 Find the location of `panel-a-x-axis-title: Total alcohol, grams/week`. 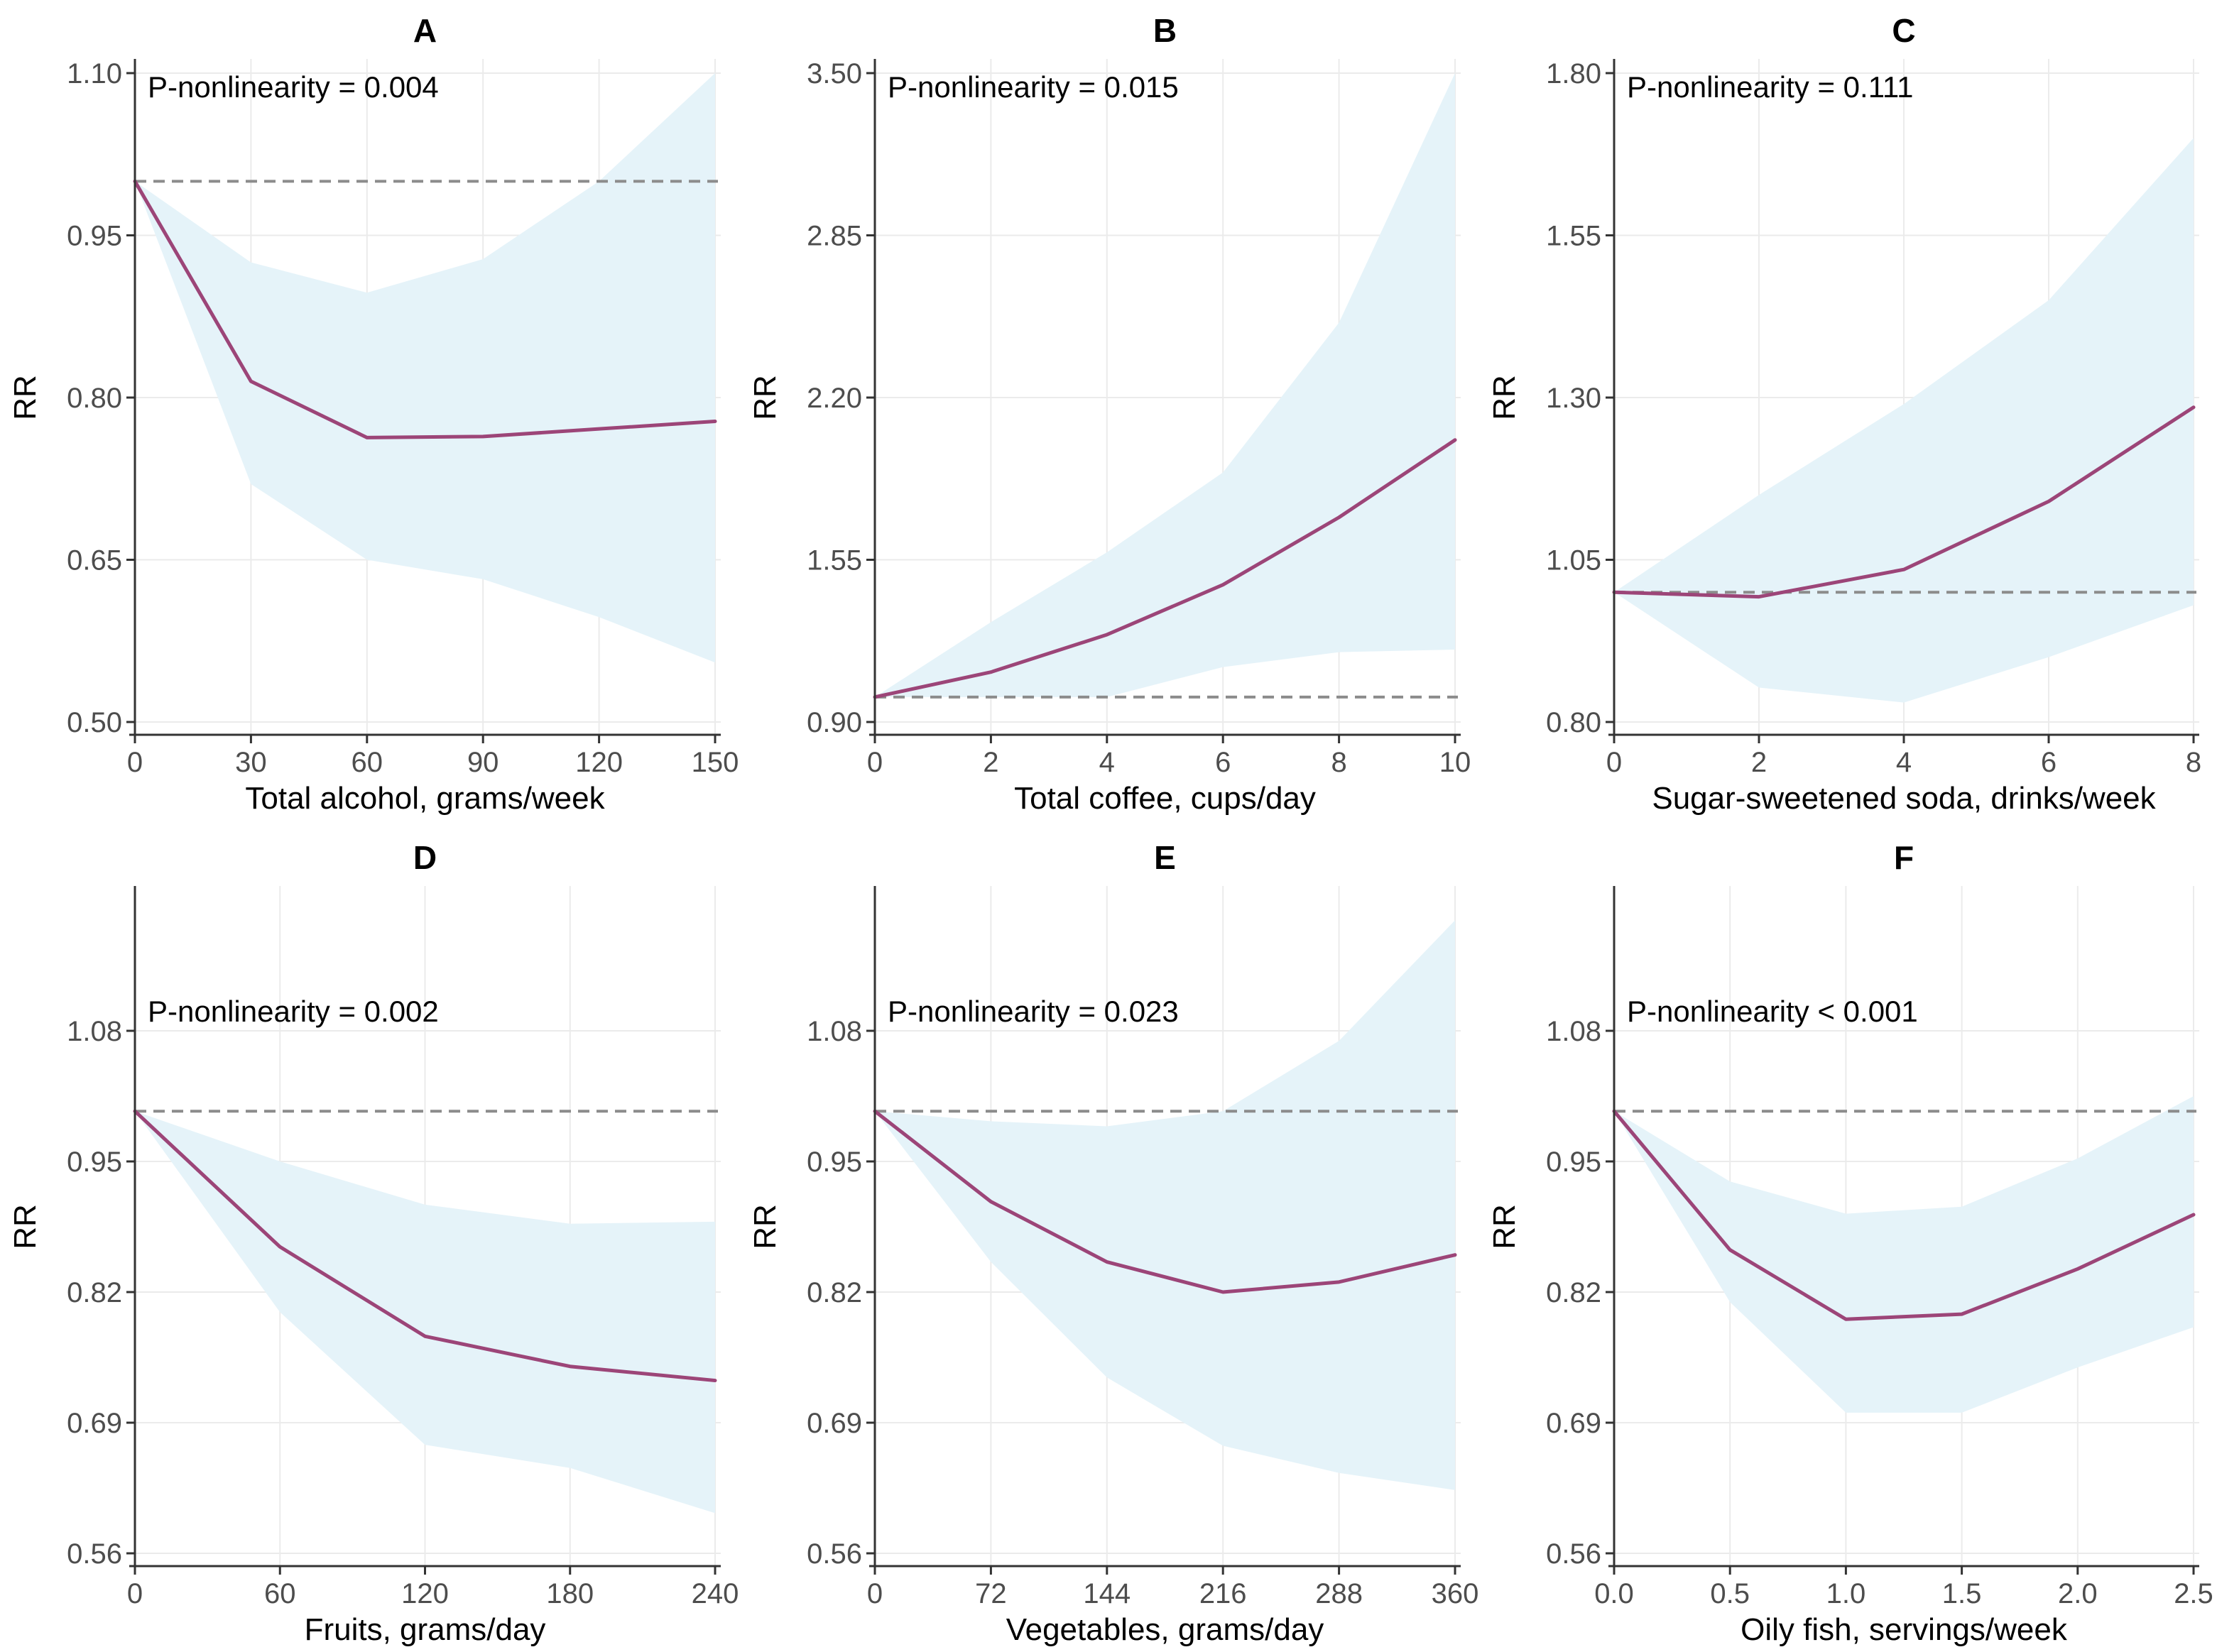

panel-a-x-axis-title: Total alcohol, grams/week is located at coordinates (425, 799).